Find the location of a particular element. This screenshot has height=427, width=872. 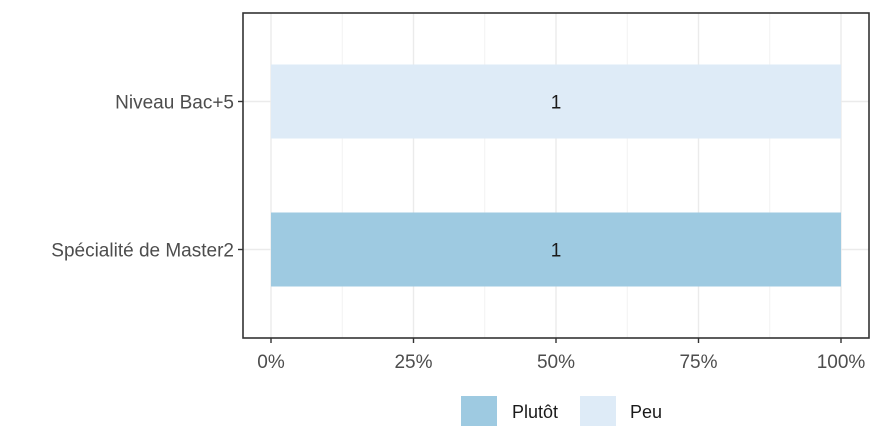

y-category-label: Spécialité de Master2 is located at coordinates (142, 251).